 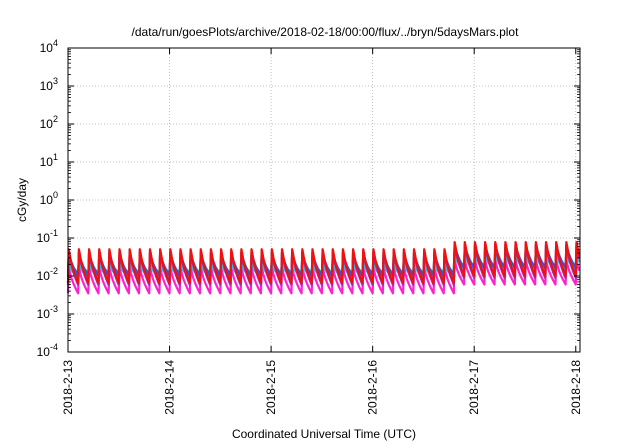 I want to click on y-tick-labels: 10⁻⁴ 10⁻³ 10⁻² 10⁻¹ 10⁰ 10¹ 10² 10³ 10⁴, so click(x=47, y=198).